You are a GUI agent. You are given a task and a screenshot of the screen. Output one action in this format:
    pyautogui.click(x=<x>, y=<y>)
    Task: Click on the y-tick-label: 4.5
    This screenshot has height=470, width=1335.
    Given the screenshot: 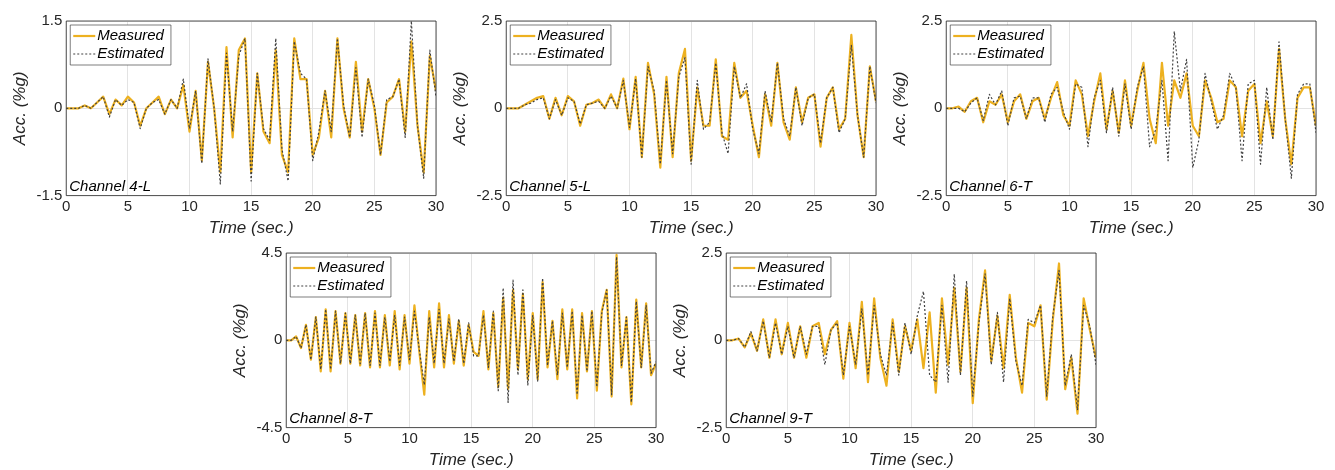 What is the action you would take?
    pyautogui.click(x=272, y=252)
    